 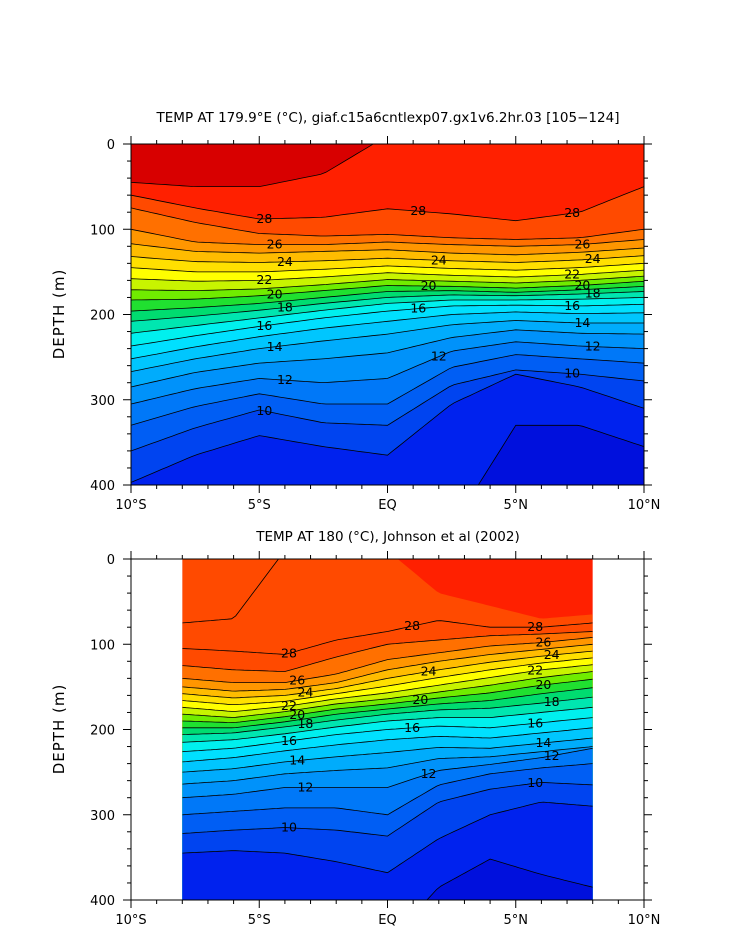 What do you see at coordinates (59, 314) in the screenshot?
I see `top-panel-y-axis-label: DEPTH (m)` at bounding box center [59, 314].